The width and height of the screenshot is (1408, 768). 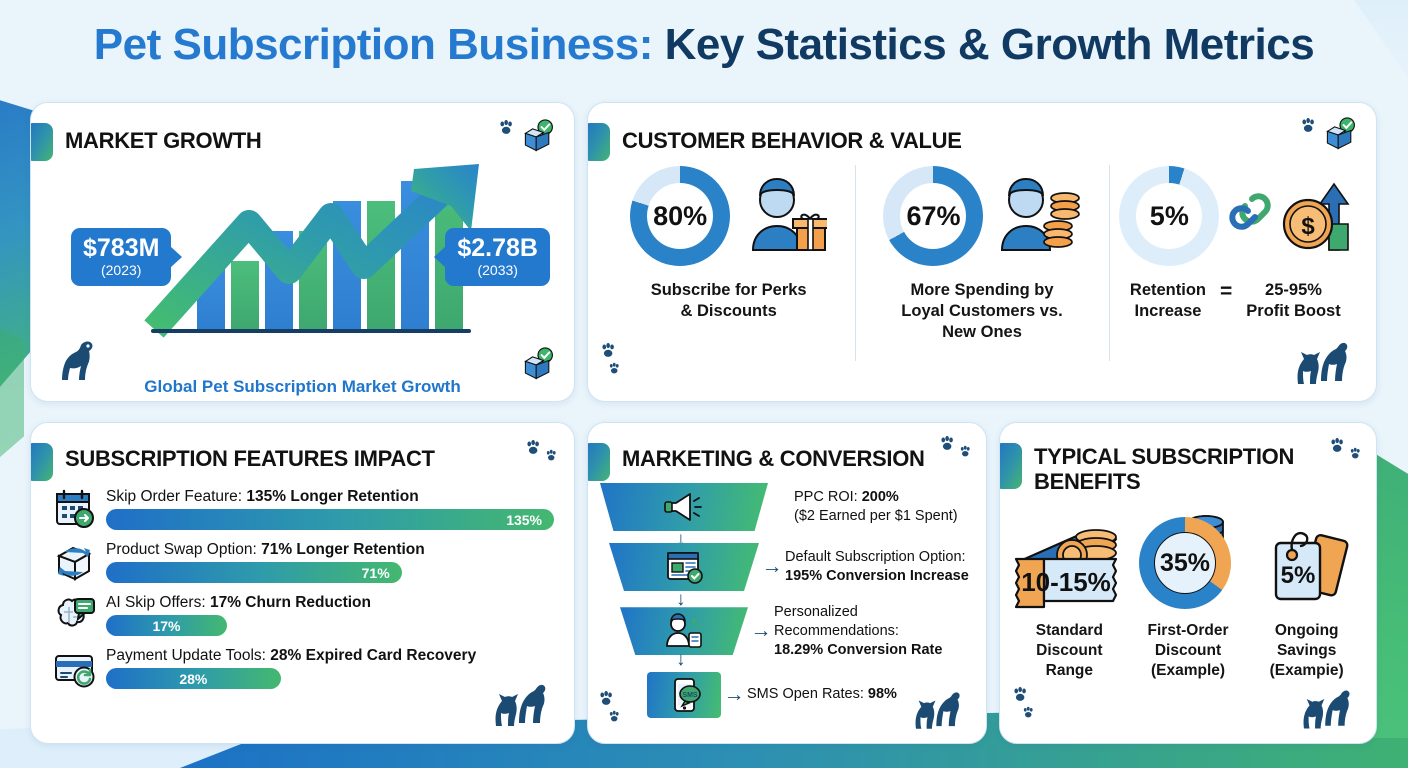 What do you see at coordinates (876, 516) in the screenshot?
I see `funnel-text-sub: ($2 Earned per $1 Spent)` at bounding box center [876, 516].